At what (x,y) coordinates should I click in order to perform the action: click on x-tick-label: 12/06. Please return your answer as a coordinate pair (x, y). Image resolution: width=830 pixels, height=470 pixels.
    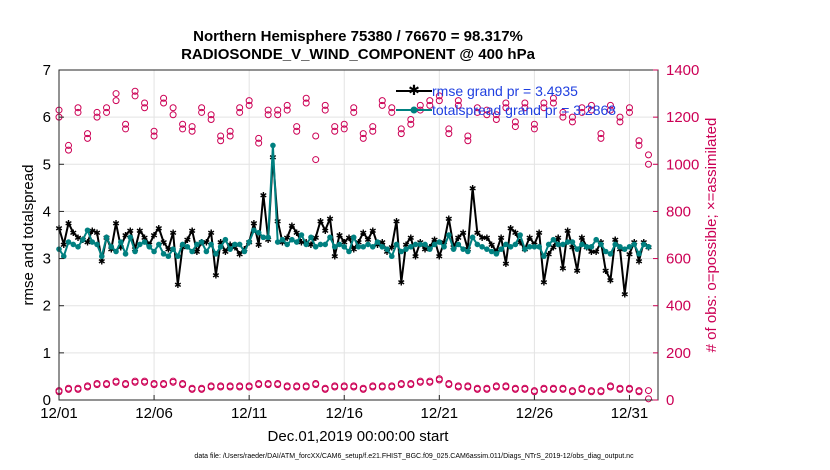
    Looking at the image, I should click on (154, 413).